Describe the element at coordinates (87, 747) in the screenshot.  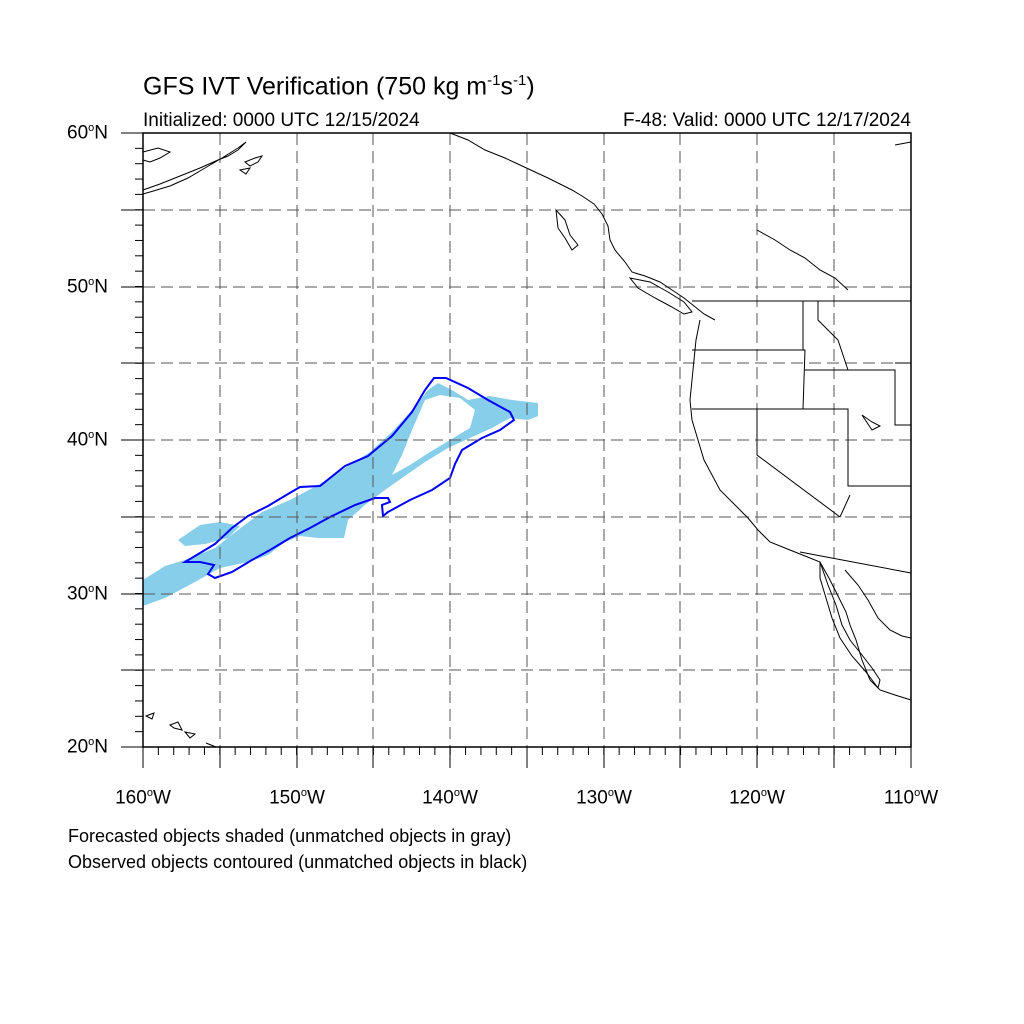
I see `lat-label-20n: 20oN` at that location.